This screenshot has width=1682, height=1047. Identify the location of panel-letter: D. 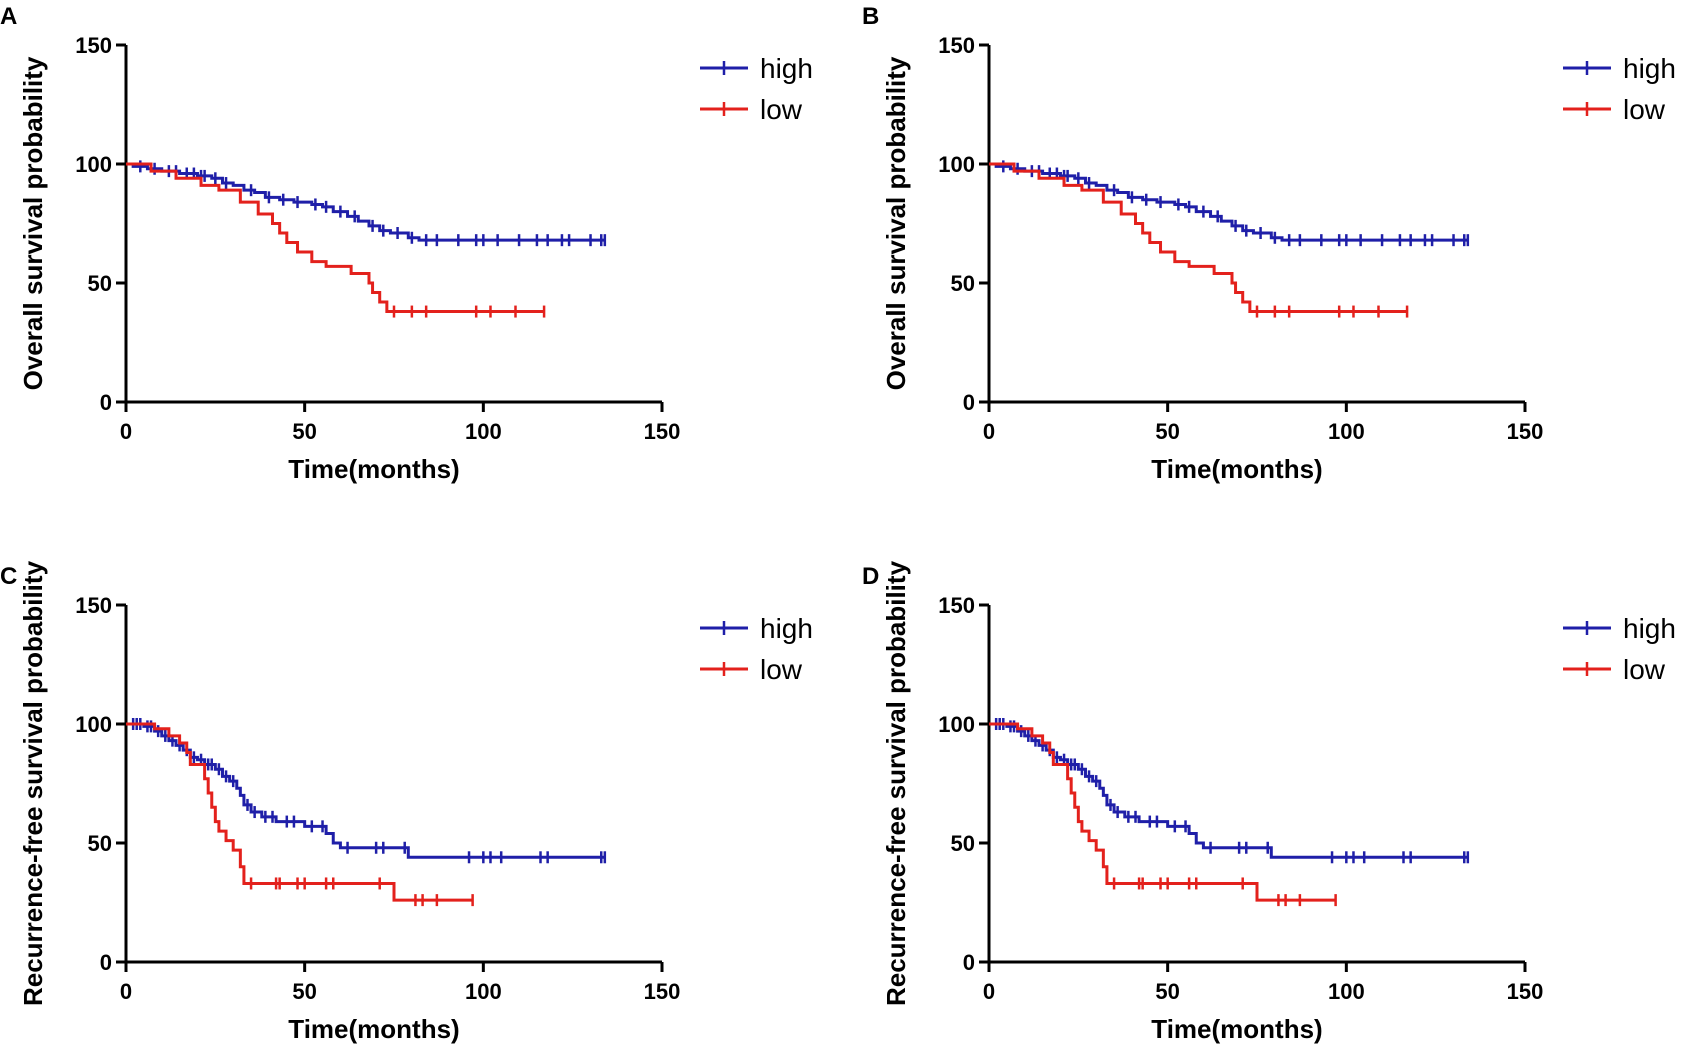
(870, 576).